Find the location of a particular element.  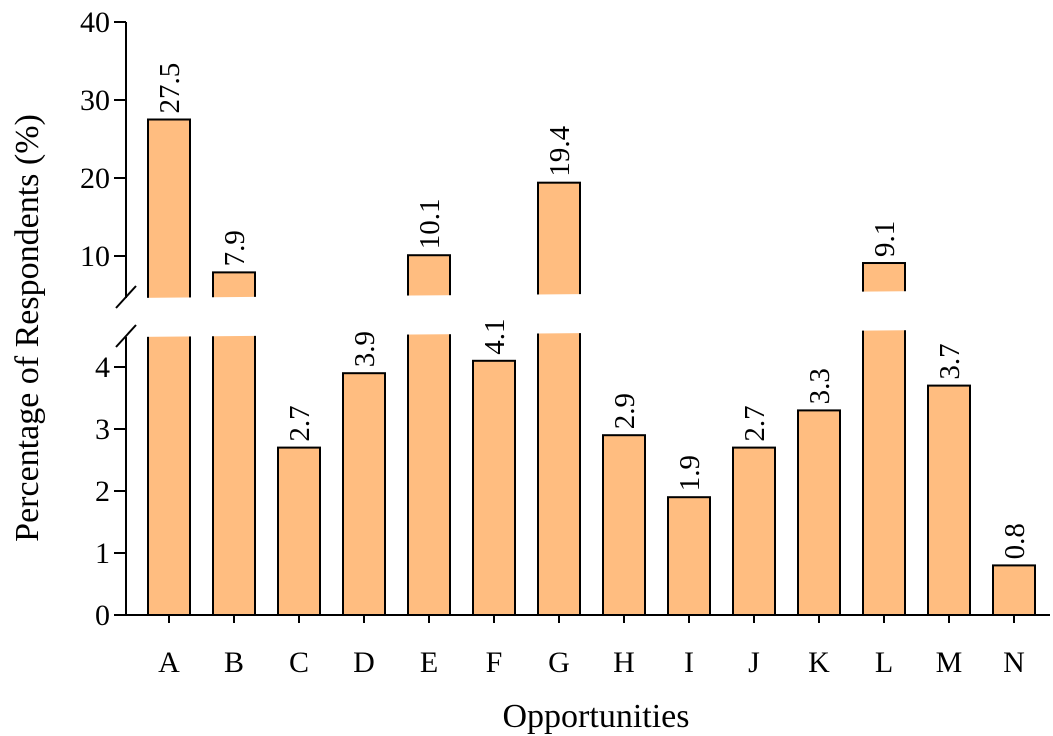

value-label-b: 7.9 is located at coordinates (235, 248).